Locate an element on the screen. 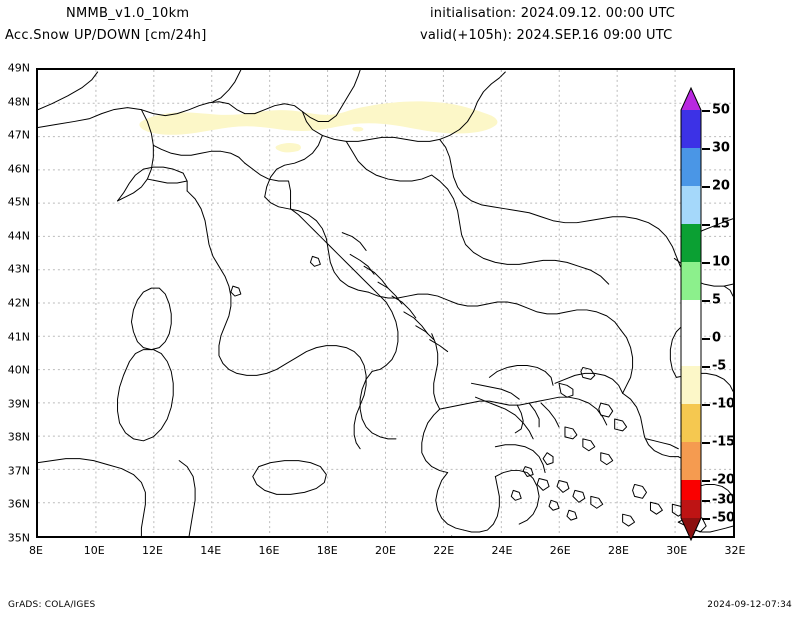 The image size is (800, 618). snow-shading-layer is located at coordinates (318, 127).